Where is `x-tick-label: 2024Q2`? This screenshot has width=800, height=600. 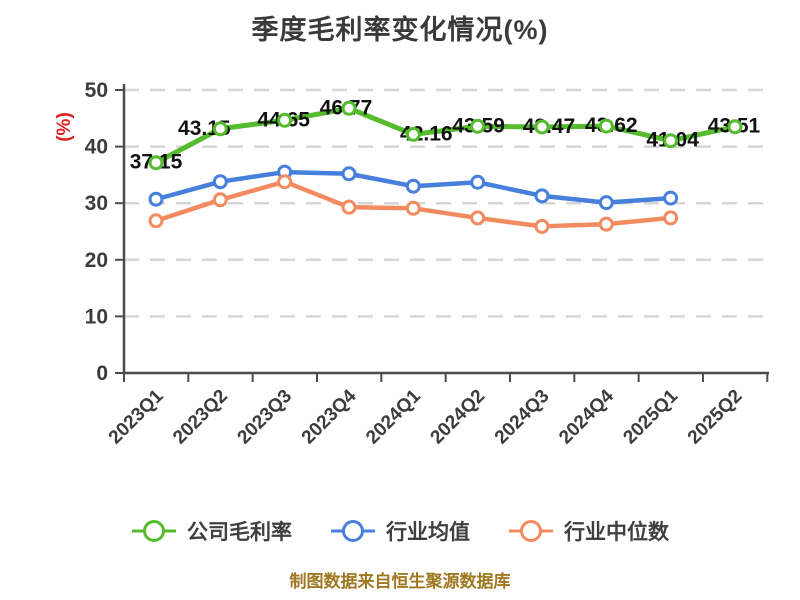 x-tick-label: 2024Q2 is located at coordinates (458, 417).